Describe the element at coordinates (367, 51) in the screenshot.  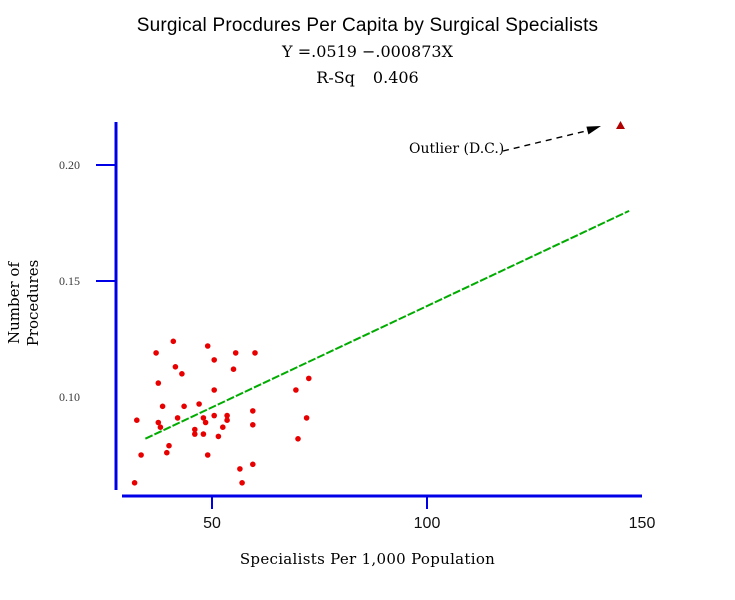
I see `regression-equation: Y =.0519 −.000873X` at that location.